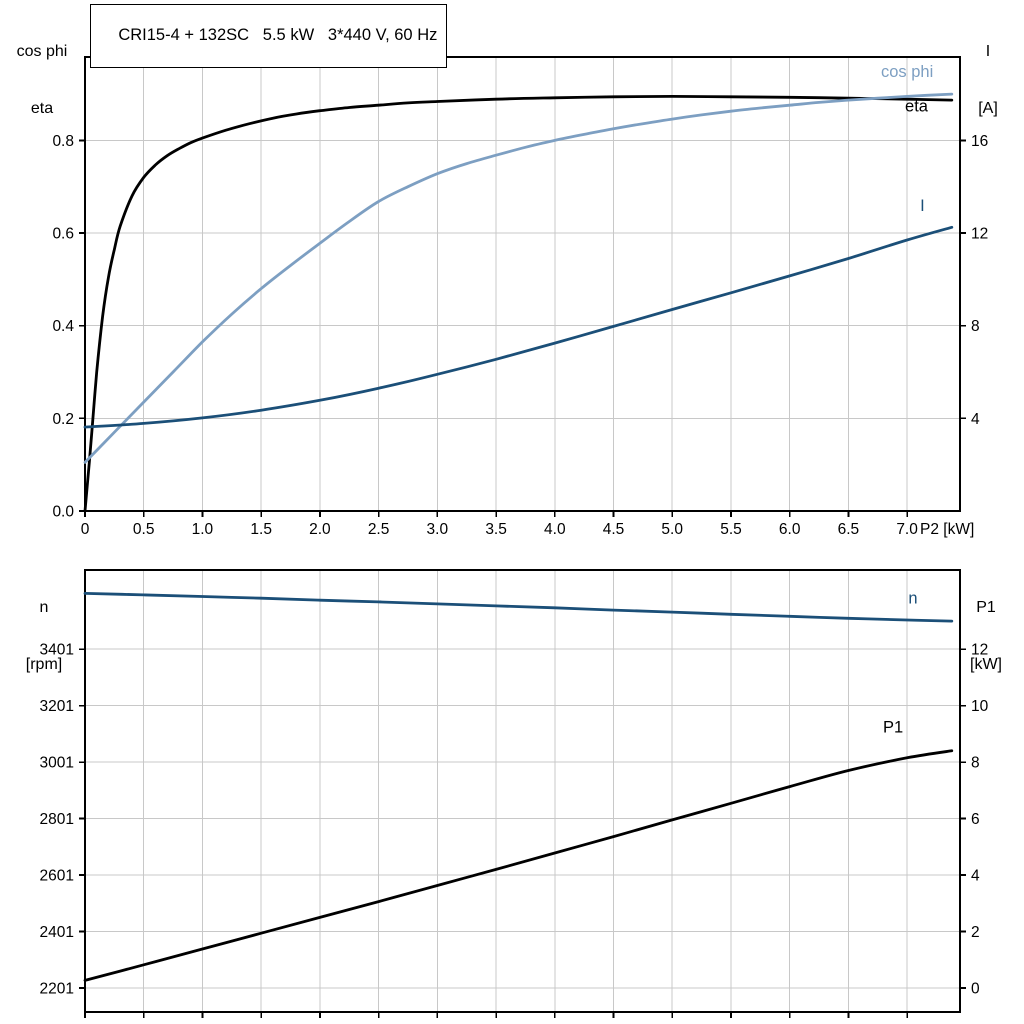 The height and width of the screenshot is (1024, 1024). What do you see at coordinates (988, 51) in the screenshot?
I see `axis-title-current: I` at bounding box center [988, 51].